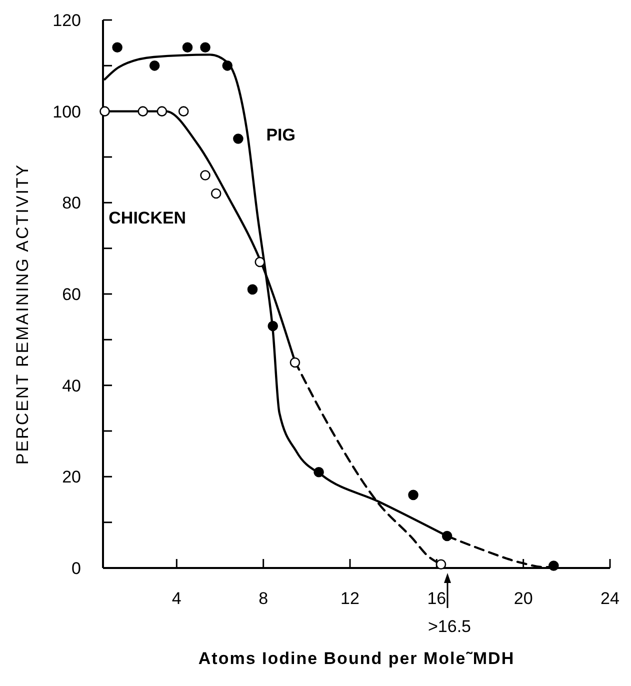 This screenshot has height=686, width=631. Describe the element at coordinates (281, 135) in the screenshot. I see `series-label: PIG` at that location.